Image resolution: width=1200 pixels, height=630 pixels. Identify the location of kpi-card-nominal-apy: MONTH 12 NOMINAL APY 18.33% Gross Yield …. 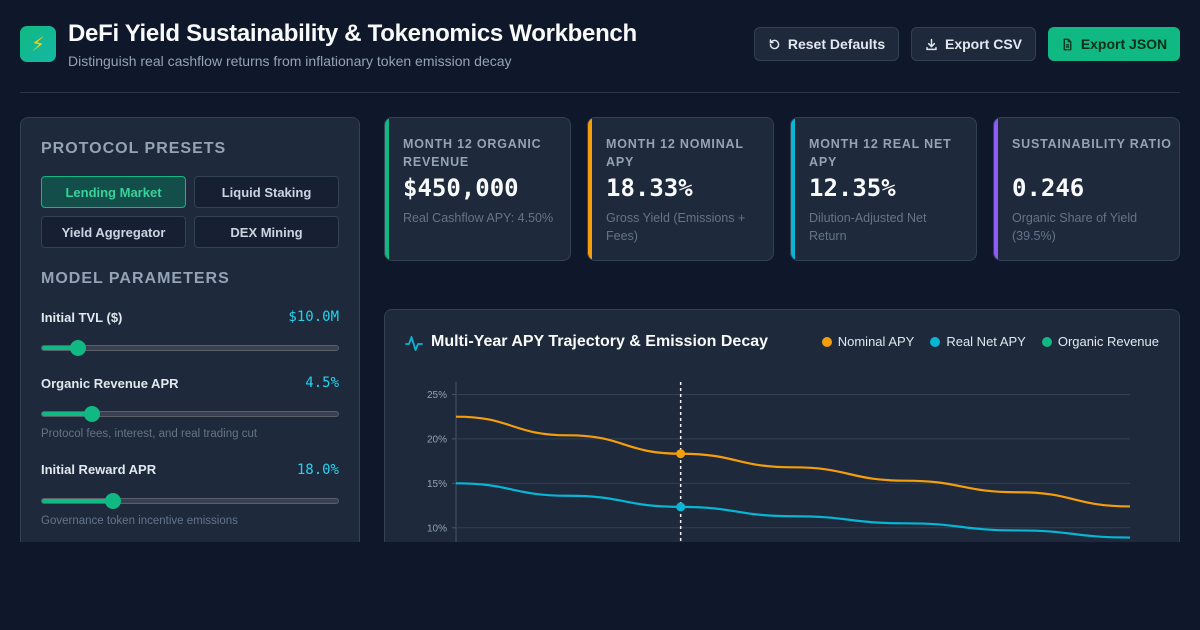
(680, 189).